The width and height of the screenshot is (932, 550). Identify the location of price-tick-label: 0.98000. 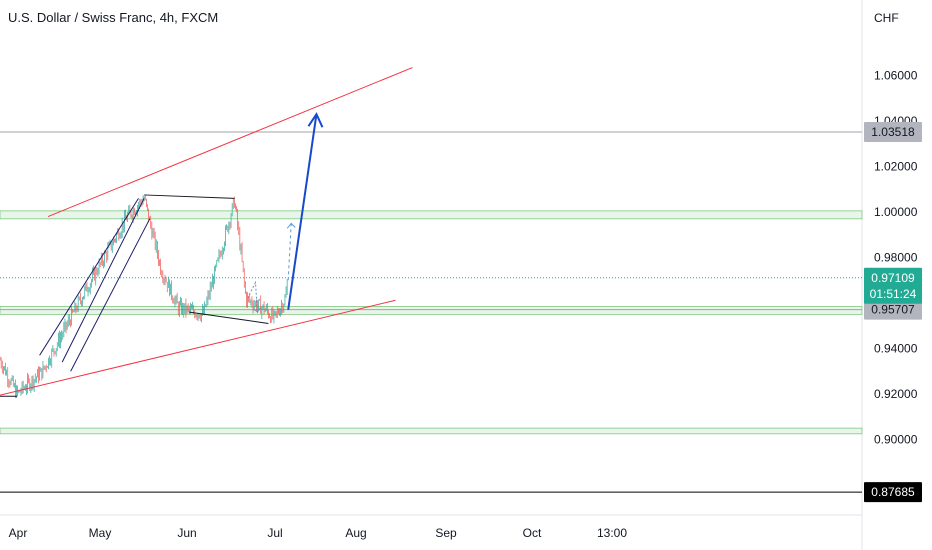
(896, 258).